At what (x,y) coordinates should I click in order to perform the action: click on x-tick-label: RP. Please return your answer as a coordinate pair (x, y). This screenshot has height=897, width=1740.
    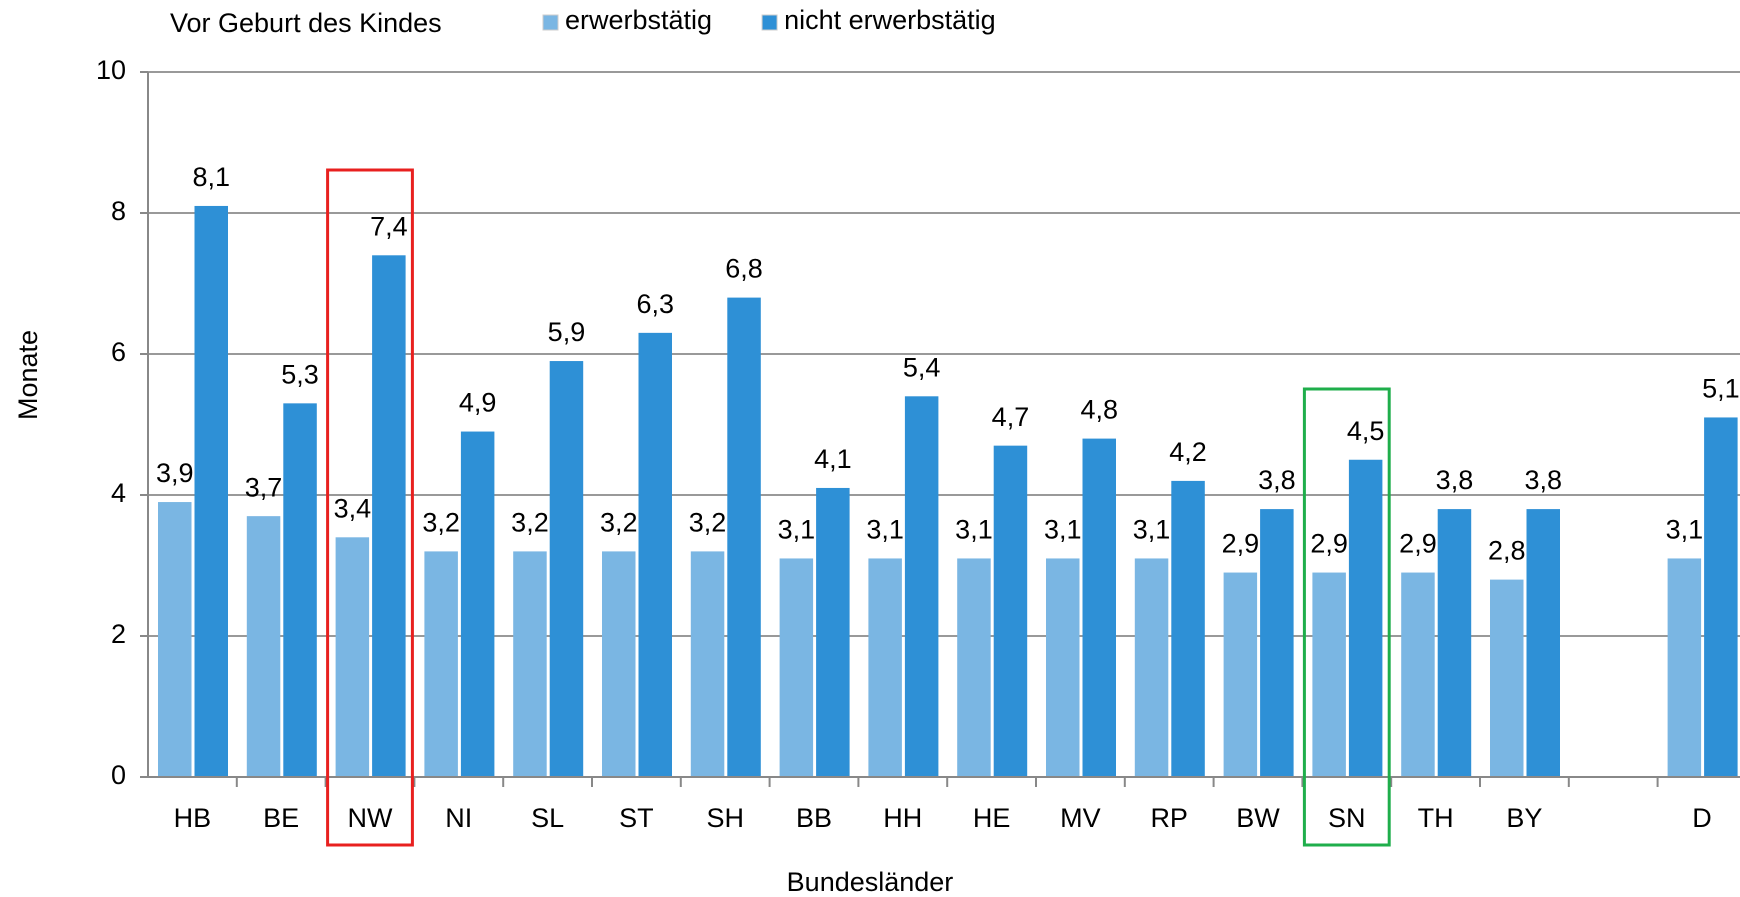
    Looking at the image, I should click on (1169, 818).